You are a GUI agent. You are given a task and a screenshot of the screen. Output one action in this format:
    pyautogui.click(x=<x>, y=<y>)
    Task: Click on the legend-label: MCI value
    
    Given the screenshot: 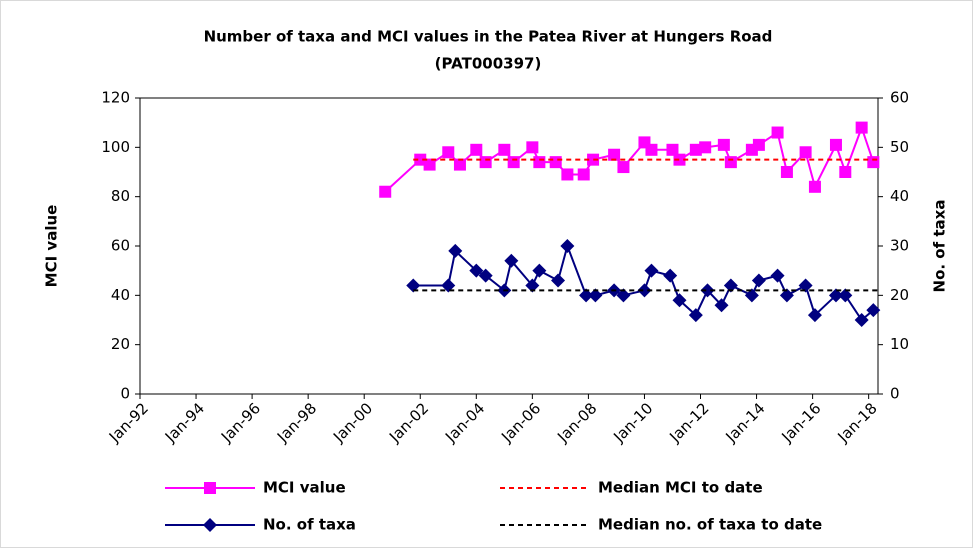 What is the action you would take?
    pyautogui.click(x=304, y=488)
    